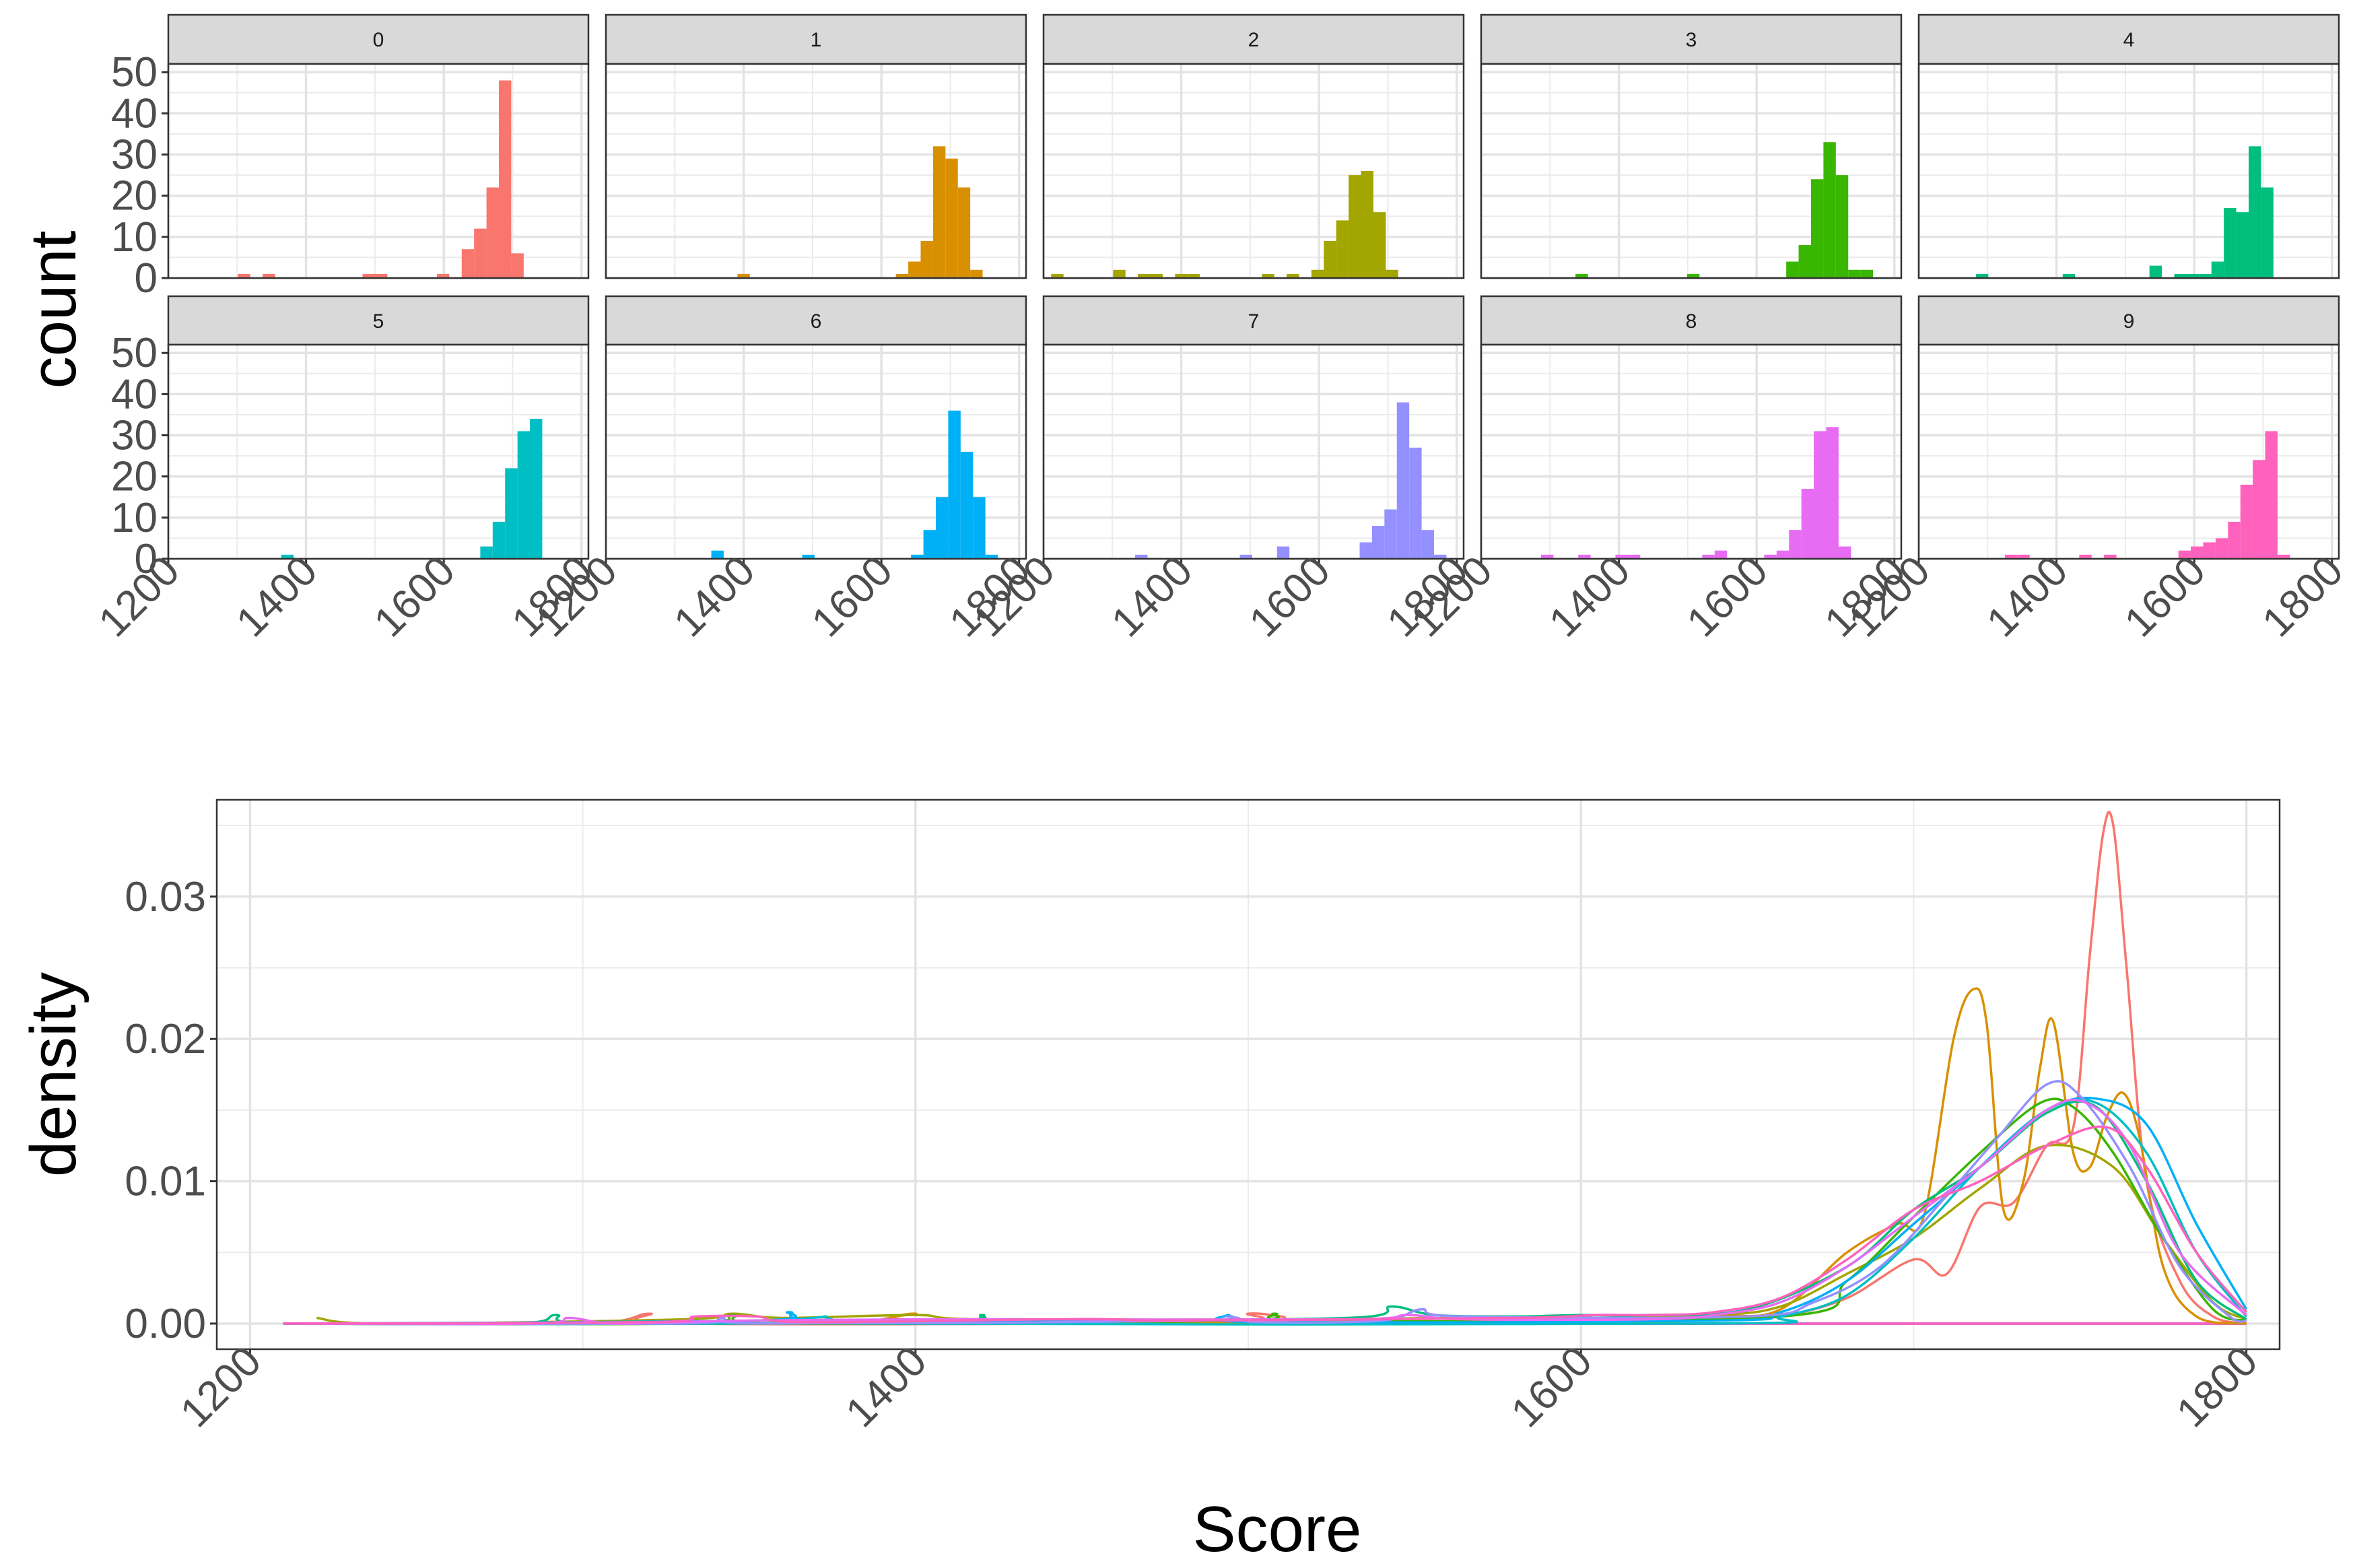 The width and height of the screenshot is (2353, 1568). Describe the element at coordinates (134, 436) in the screenshot. I see `y-tick-label: 30` at that location.